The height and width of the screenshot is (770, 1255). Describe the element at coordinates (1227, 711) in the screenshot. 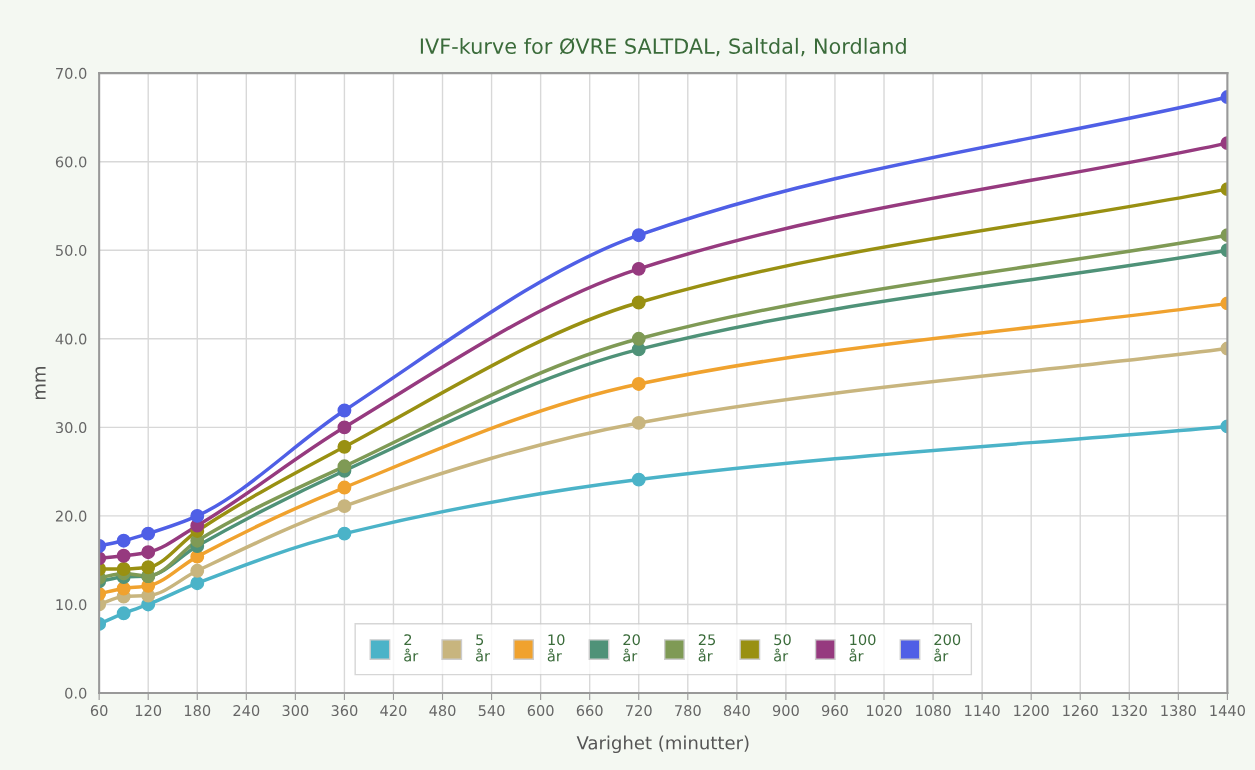

I see `x-tick-label: 1440` at that location.